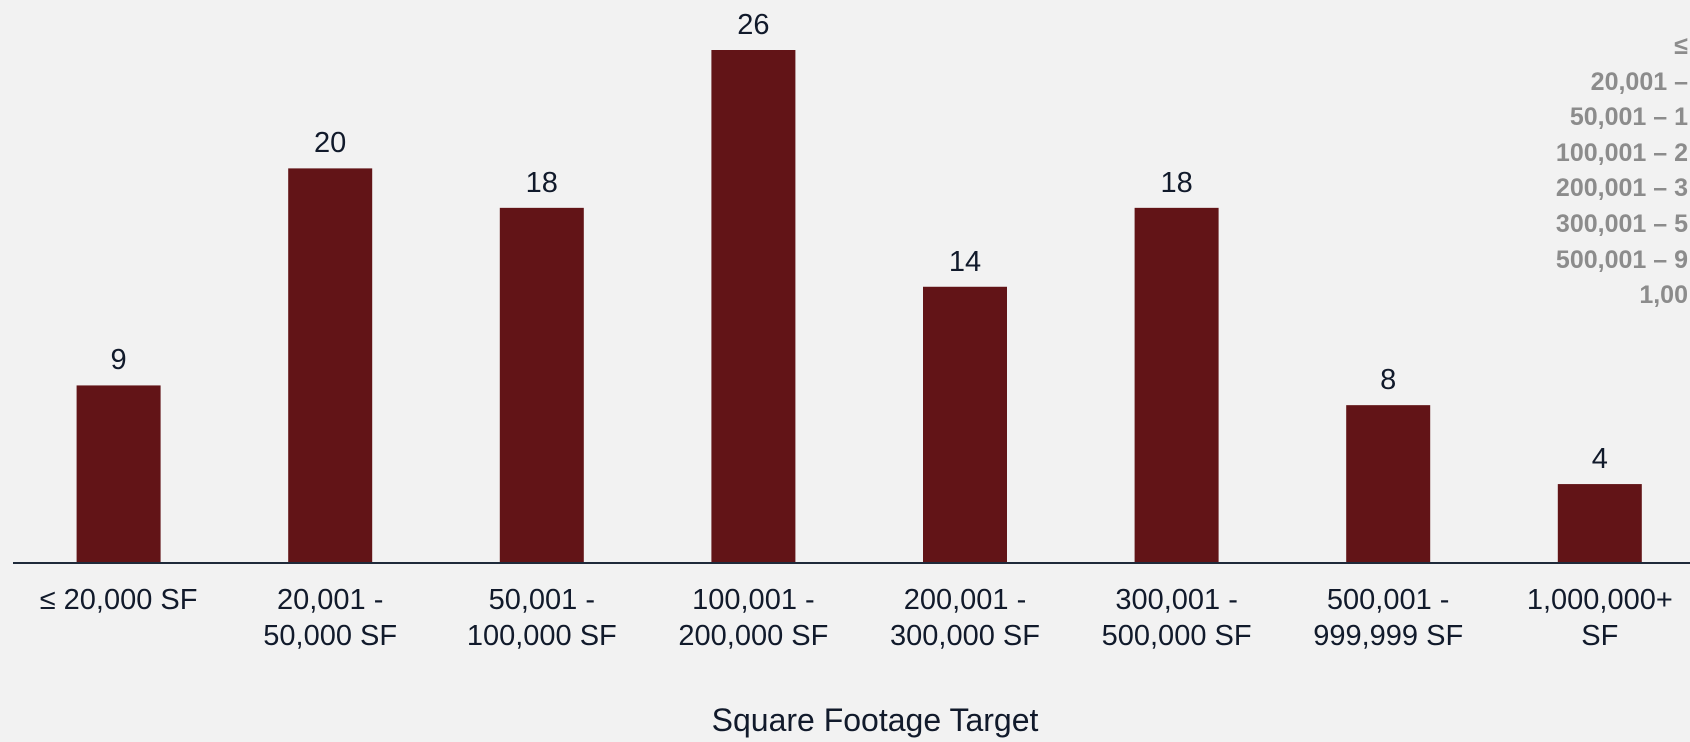  I want to click on x-tick-label: 300,001 - 500,000 SF, so click(1176, 618).